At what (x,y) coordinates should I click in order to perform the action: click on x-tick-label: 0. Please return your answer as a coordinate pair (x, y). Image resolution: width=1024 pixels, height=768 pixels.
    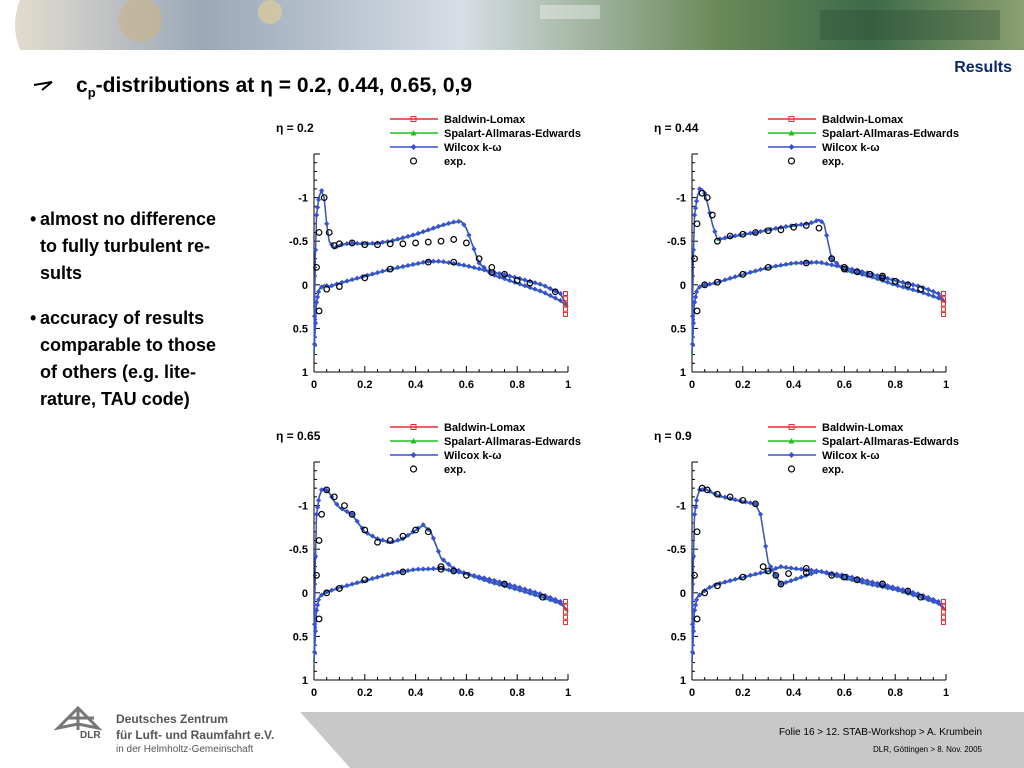
    Looking at the image, I should click on (314, 385).